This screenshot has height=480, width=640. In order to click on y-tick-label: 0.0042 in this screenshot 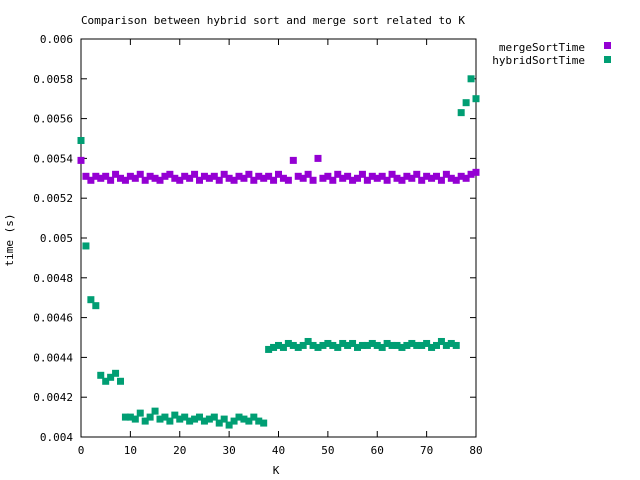, I will do `click(53, 397)`.